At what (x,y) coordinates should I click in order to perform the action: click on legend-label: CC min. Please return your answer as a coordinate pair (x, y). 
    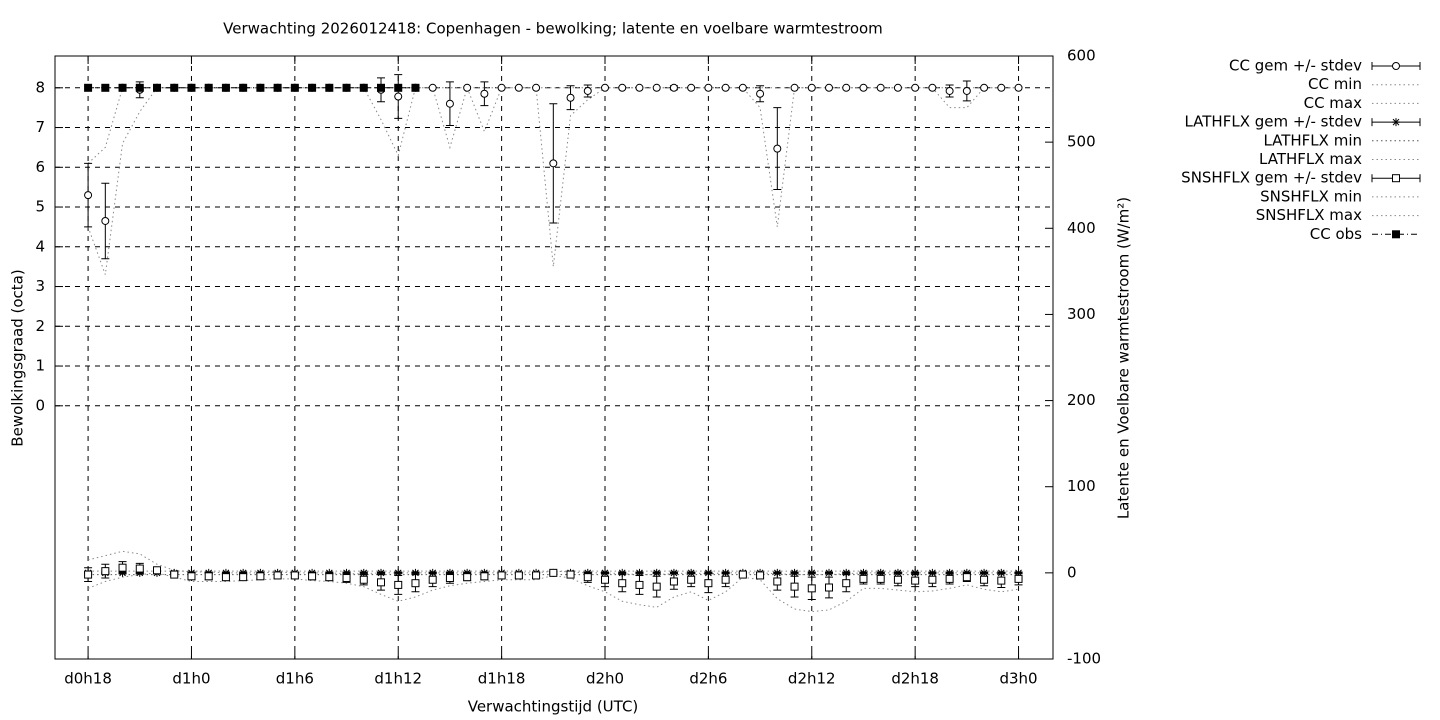
    Looking at the image, I should click on (1335, 84).